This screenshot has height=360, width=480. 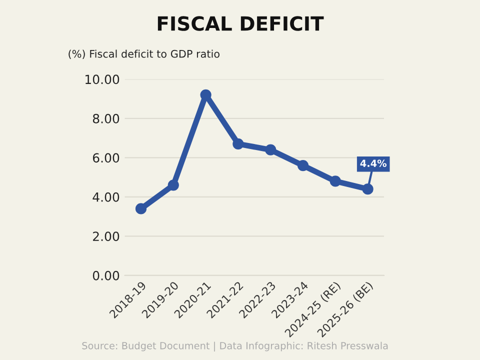 What do you see at coordinates (106, 158) in the screenshot?
I see `y-tick-label: 6.00` at bounding box center [106, 158].